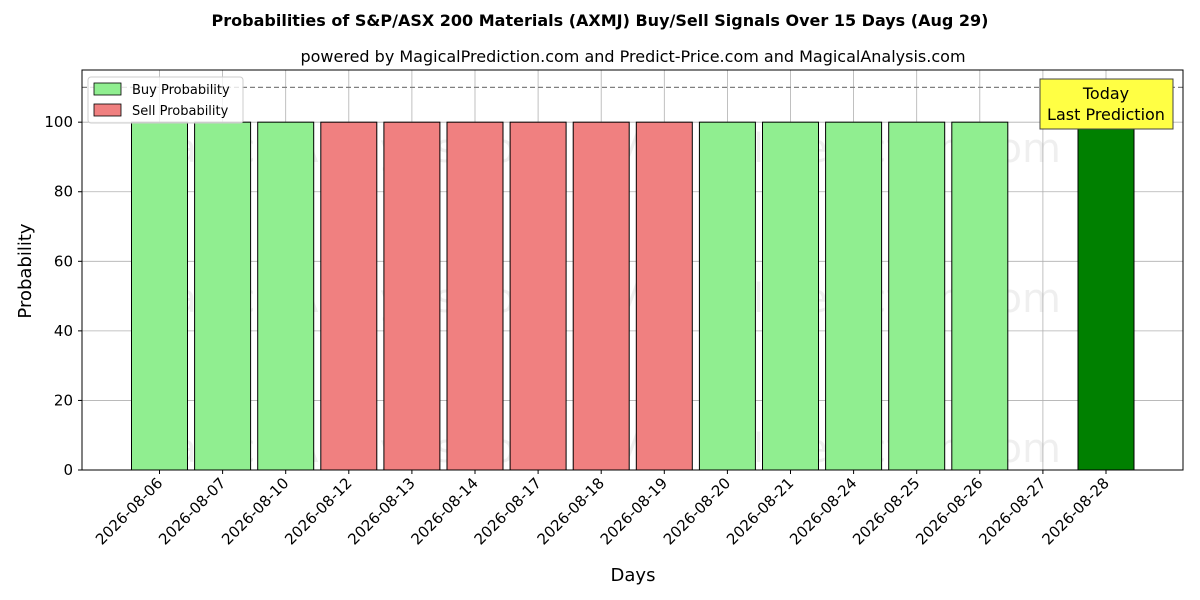  What do you see at coordinates (181, 90) in the screenshot?
I see `legend-label-buy: Buy Probability` at bounding box center [181, 90].